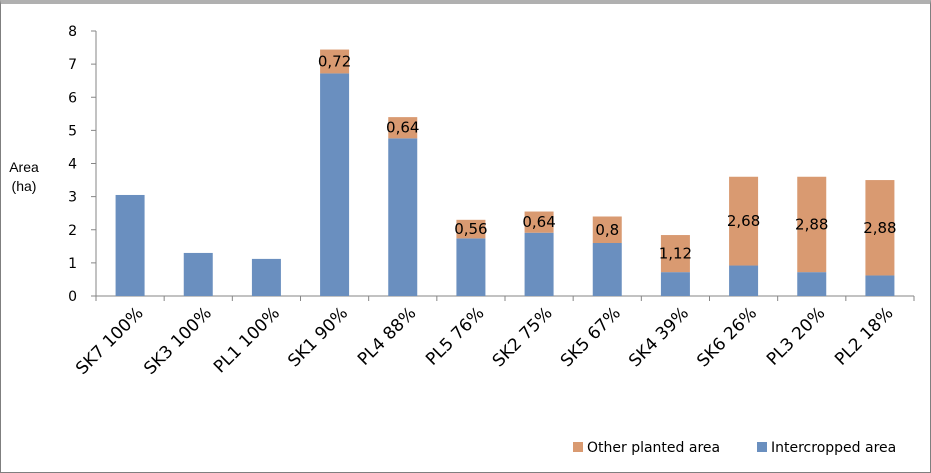  Describe the element at coordinates (455, 336) in the screenshot. I see `x-category-label: PL5 76%` at that location.